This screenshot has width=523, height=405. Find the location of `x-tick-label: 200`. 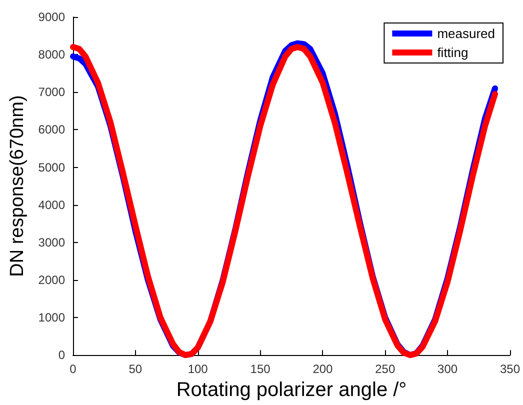

x-tick-label: 200 is located at coordinates (323, 369).